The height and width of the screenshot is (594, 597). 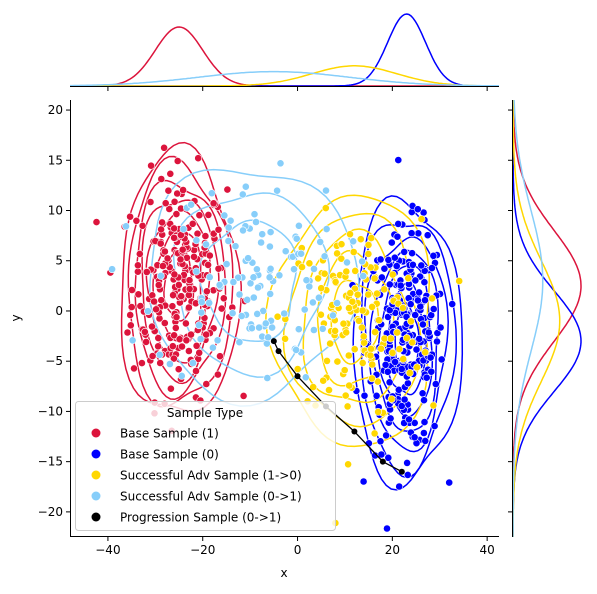 I want to click on y-tick-label: 20, so click(x=55, y=110).